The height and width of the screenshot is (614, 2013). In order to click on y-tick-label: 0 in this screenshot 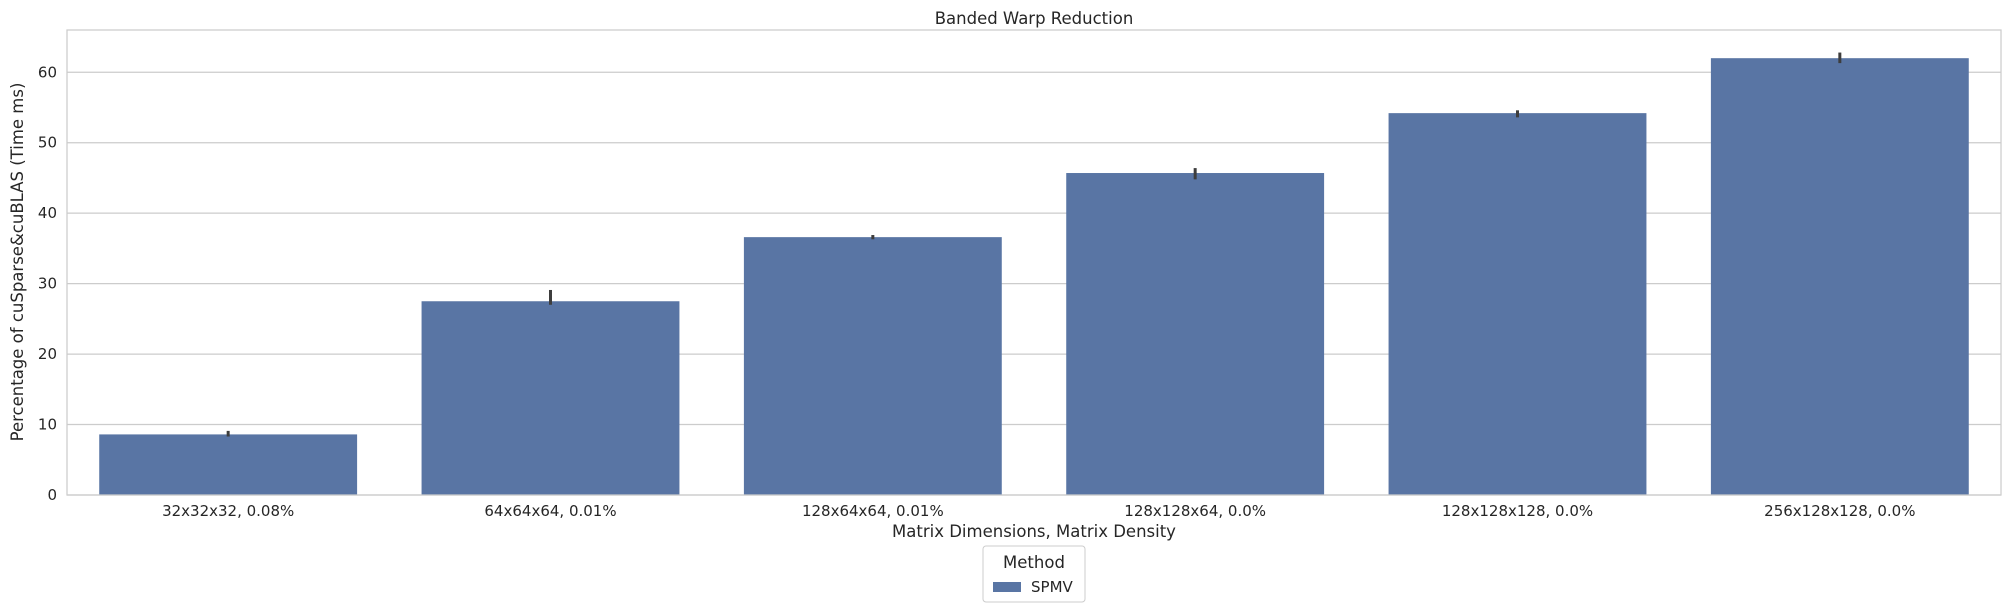, I will do `click(52, 495)`.